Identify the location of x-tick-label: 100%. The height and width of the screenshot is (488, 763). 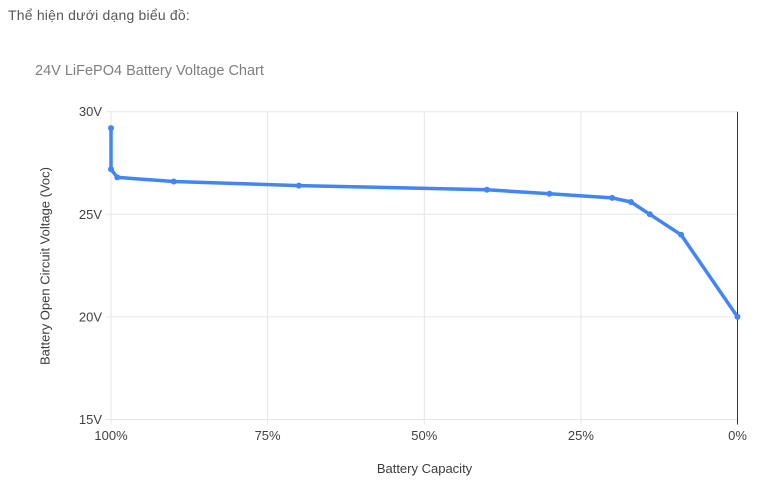
(111, 435).